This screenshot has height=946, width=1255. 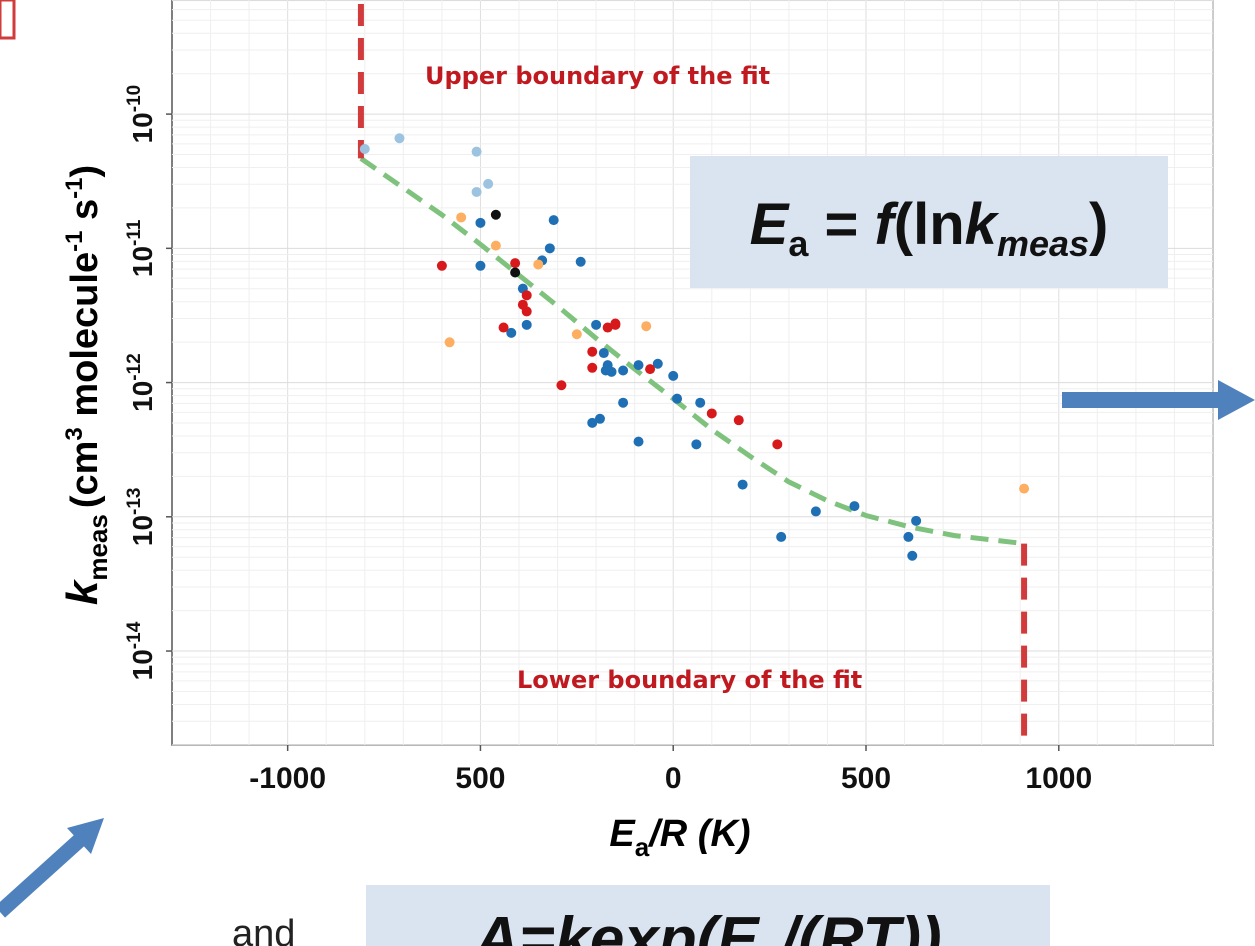 I want to click on x-tick-labels: -1000 500 0 500 1000, so click(x=670, y=770).